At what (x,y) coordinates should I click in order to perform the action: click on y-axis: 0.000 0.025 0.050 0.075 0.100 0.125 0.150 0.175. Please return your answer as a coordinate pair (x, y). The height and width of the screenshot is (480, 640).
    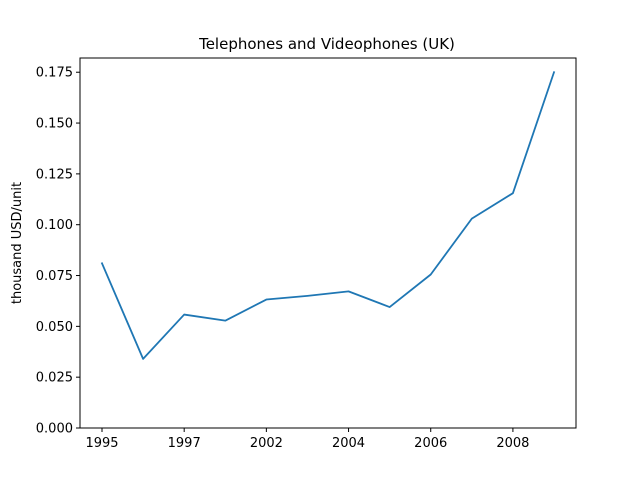
    Looking at the image, I should click on (58, 251).